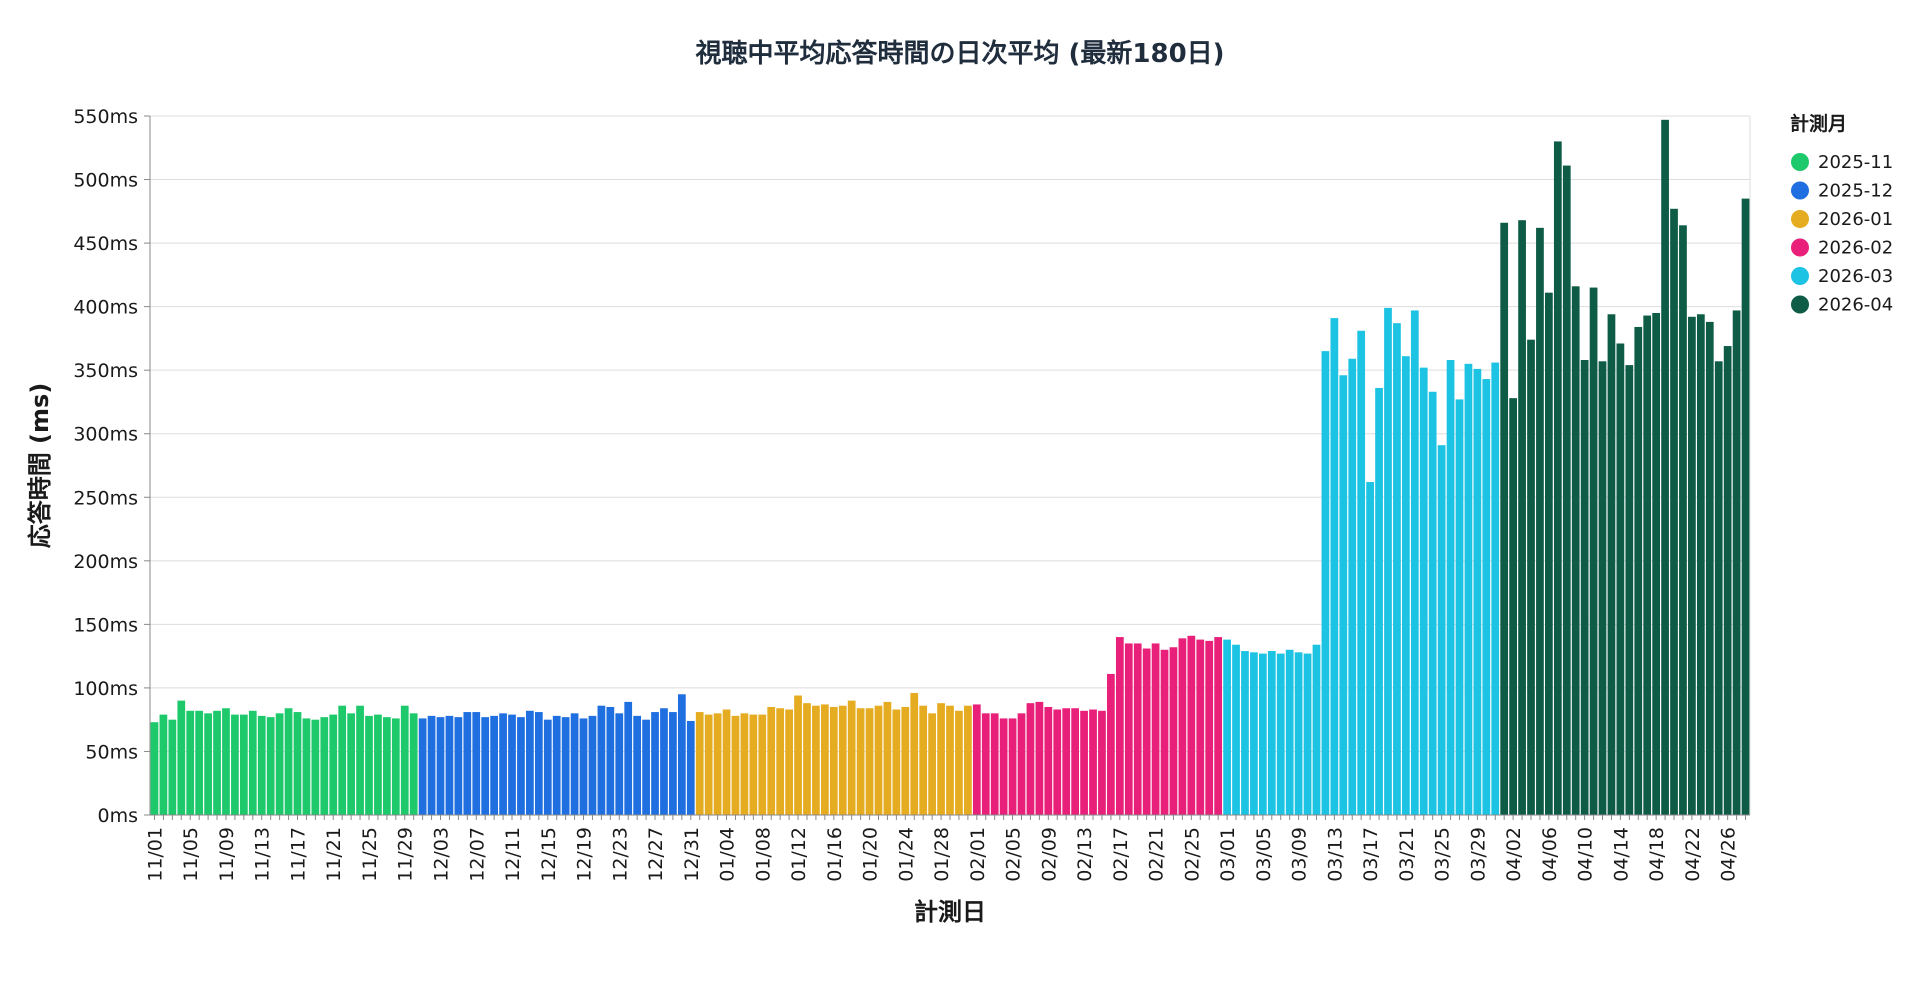 The height and width of the screenshot is (1004, 1920). I want to click on x-tick-label: 03/09, so click(1300, 854).